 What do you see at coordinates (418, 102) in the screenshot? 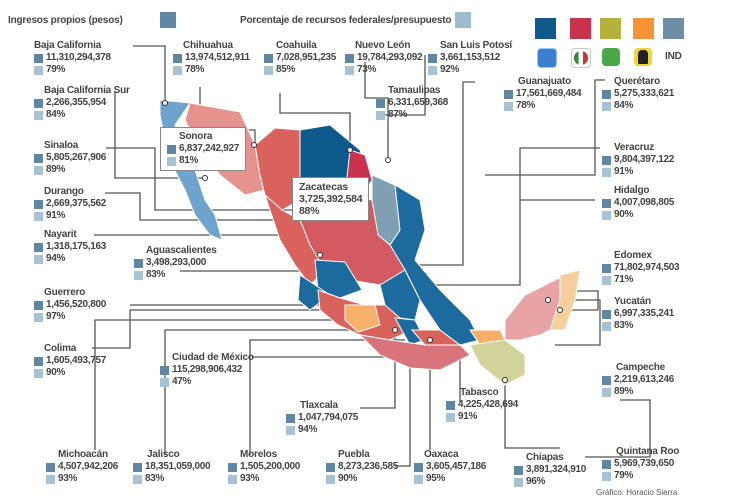
I see `income-value: 6,331,659,368` at bounding box center [418, 102].